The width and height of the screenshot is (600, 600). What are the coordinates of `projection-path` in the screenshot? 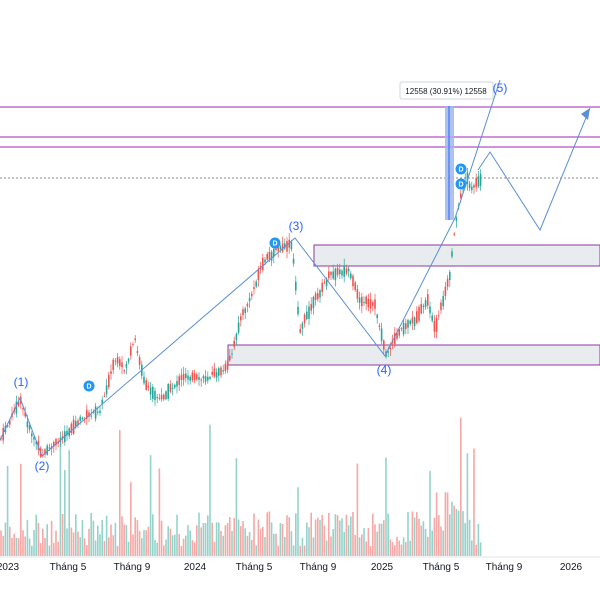 It's located at (534, 169).